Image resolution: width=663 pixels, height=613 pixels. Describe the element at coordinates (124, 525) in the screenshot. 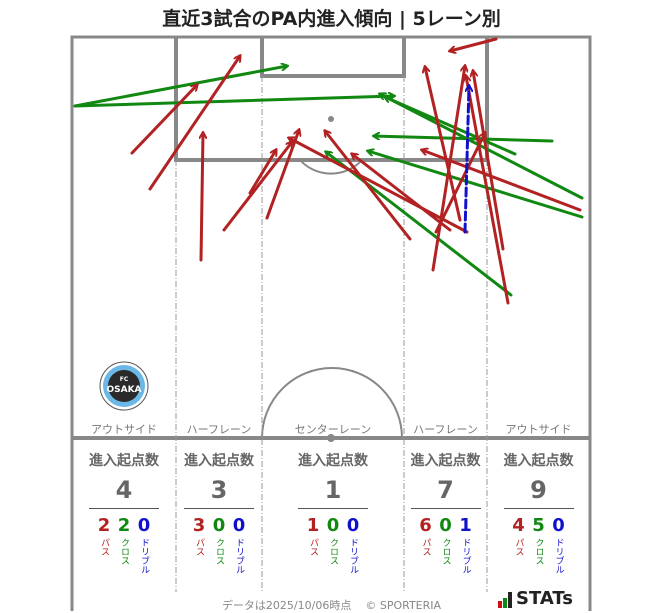

I see `cross-count: 2` at that location.